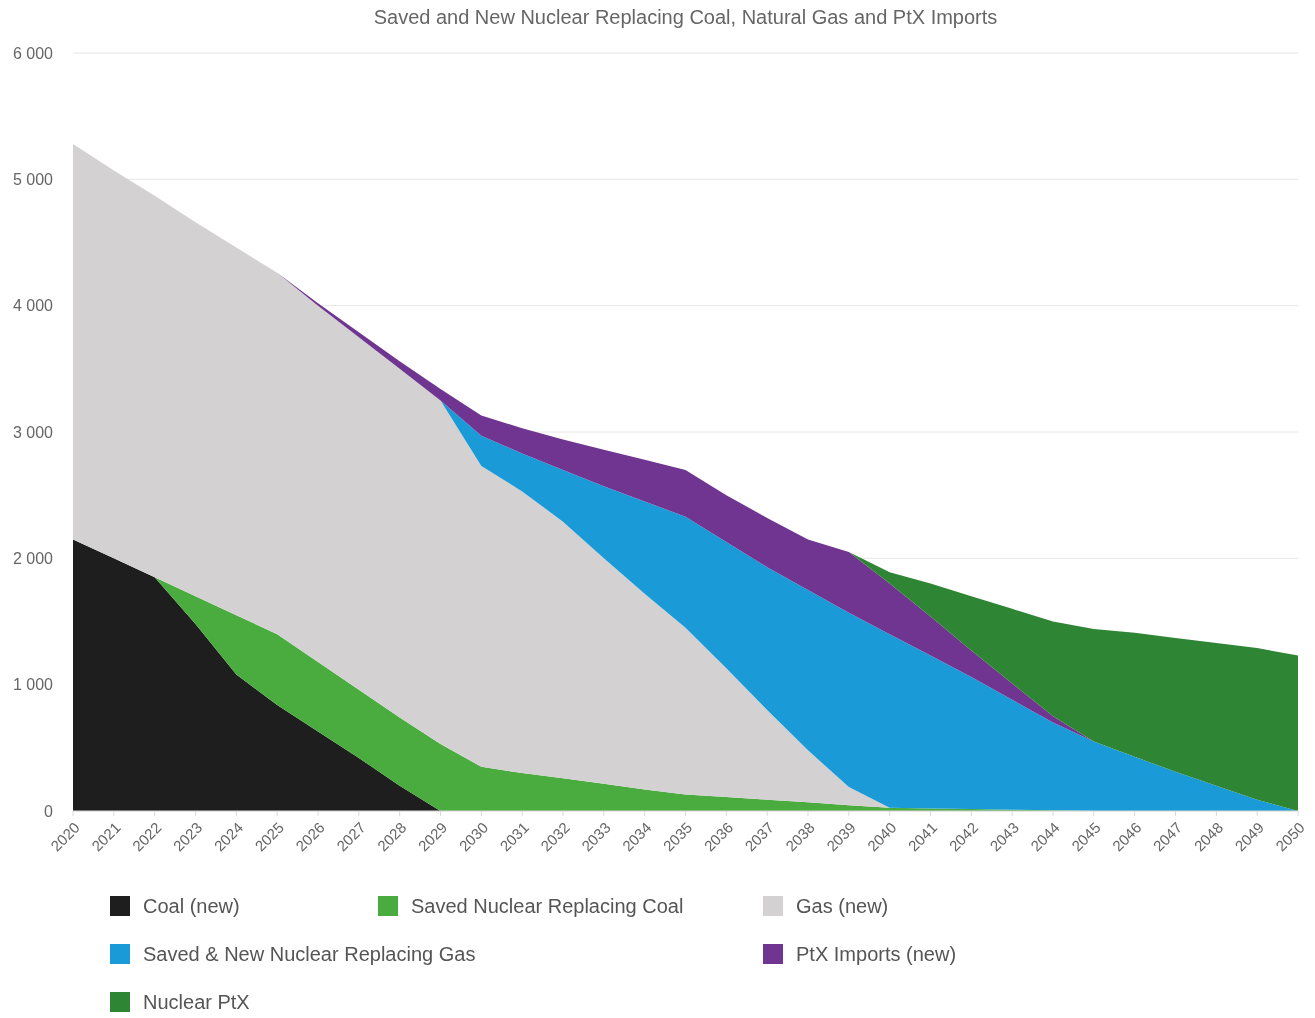 The height and width of the screenshot is (1018, 1315). I want to click on y-tick-label: 2 000, so click(33, 558).